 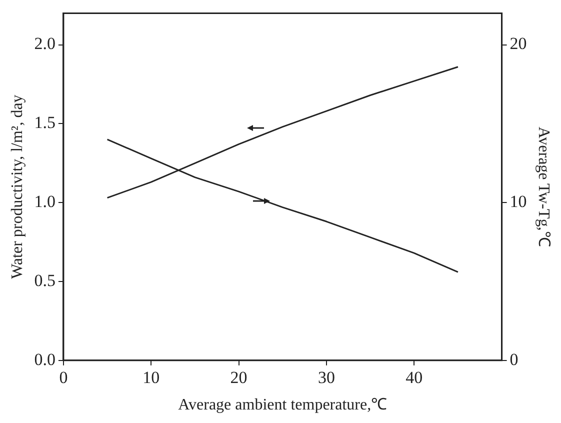 What do you see at coordinates (45, 359) in the screenshot?
I see `y-tick-label: 0.0` at bounding box center [45, 359].